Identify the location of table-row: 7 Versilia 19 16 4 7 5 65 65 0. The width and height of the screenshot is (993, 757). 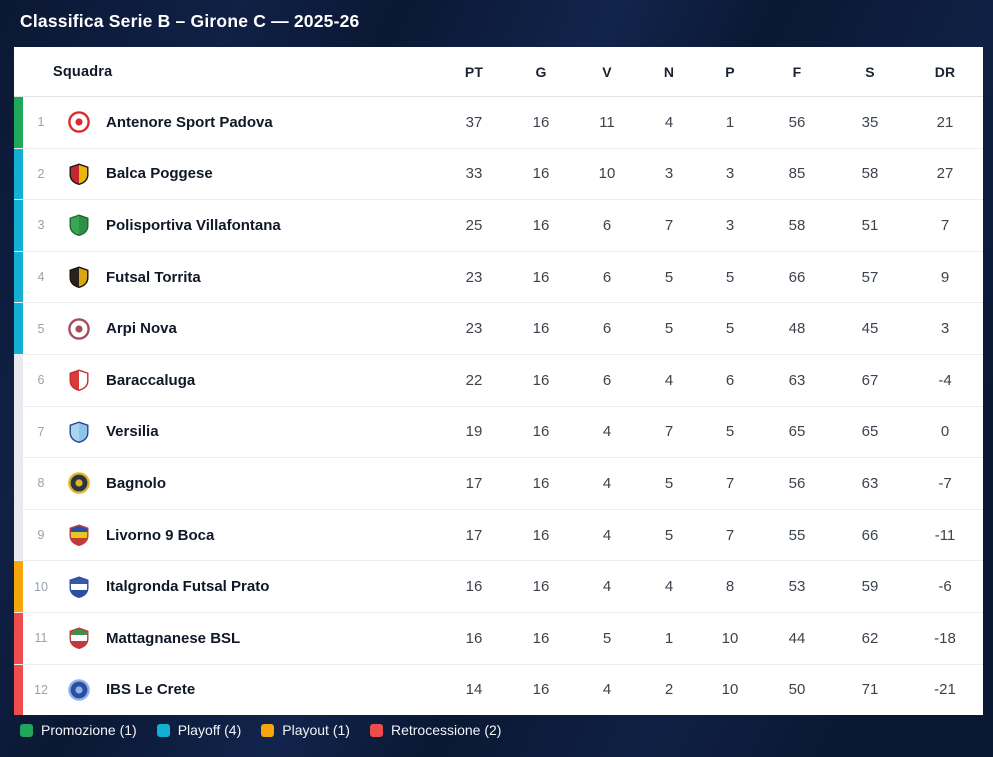
(498, 432).